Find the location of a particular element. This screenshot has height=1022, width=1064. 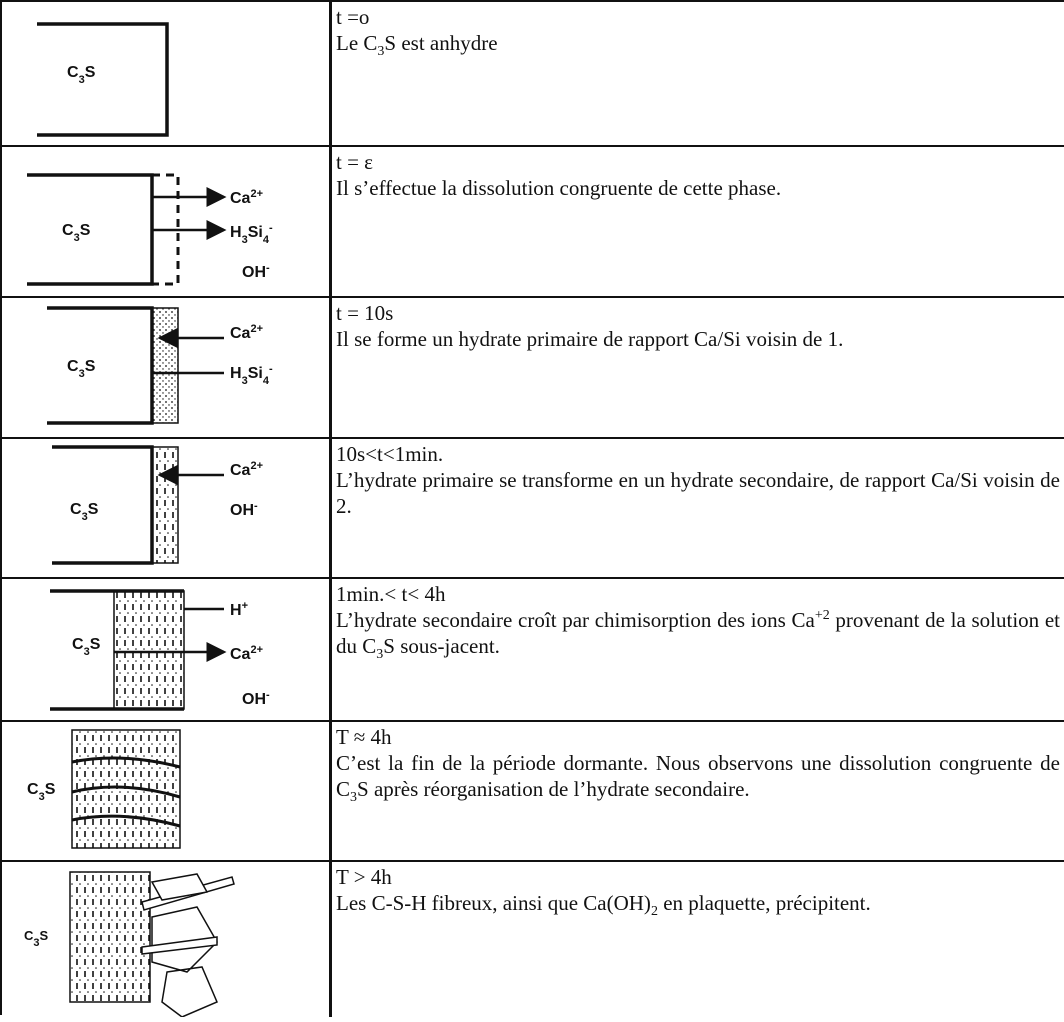

time: T > 4h is located at coordinates (698, 877).